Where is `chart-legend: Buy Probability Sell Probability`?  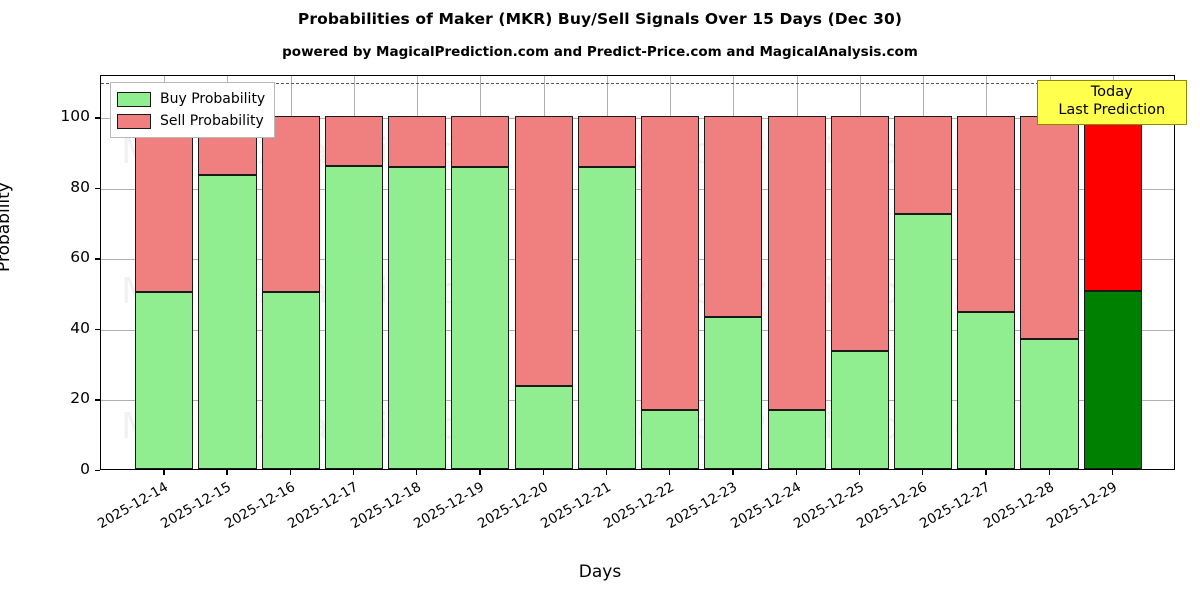
chart-legend: Buy Probability Sell Probability is located at coordinates (193, 110).